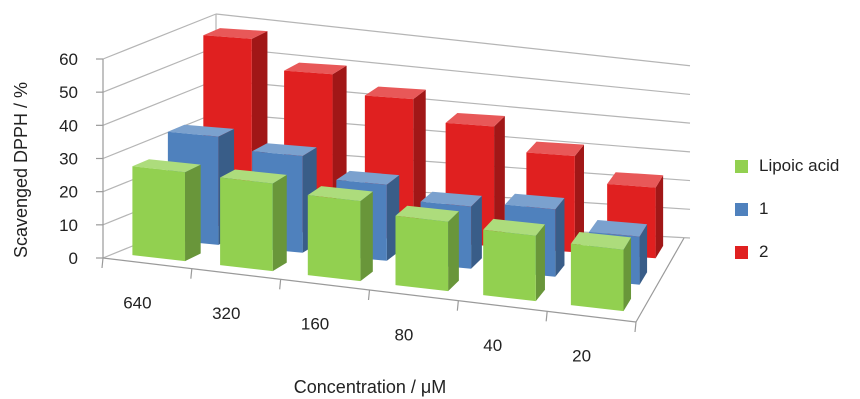 This screenshot has width=860, height=399. I want to click on y-tick-label: 30, so click(68, 159).